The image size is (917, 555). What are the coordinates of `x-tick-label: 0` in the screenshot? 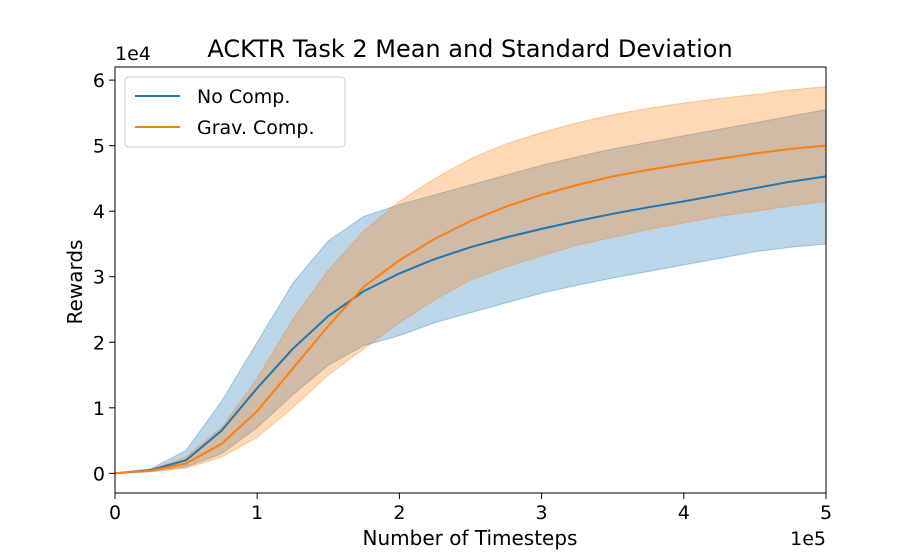 It's located at (115, 513).